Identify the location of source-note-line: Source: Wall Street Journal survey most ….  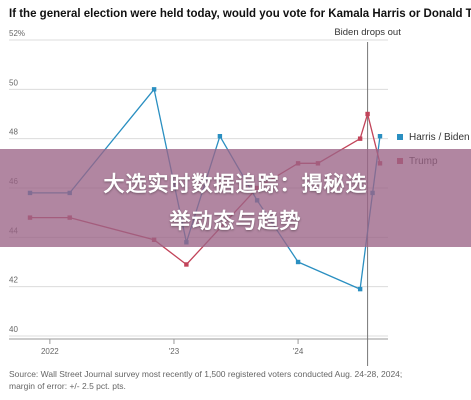
(205, 374).